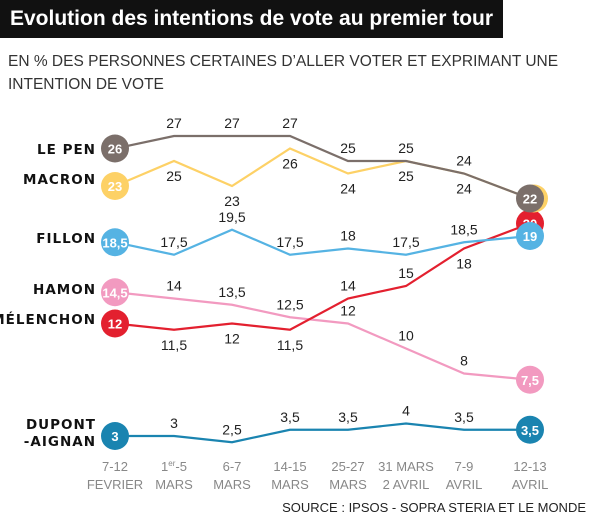 This screenshot has width=600, height=528. What do you see at coordinates (174, 466) in the screenshot?
I see `x-tick-label: 1er-5` at bounding box center [174, 466].